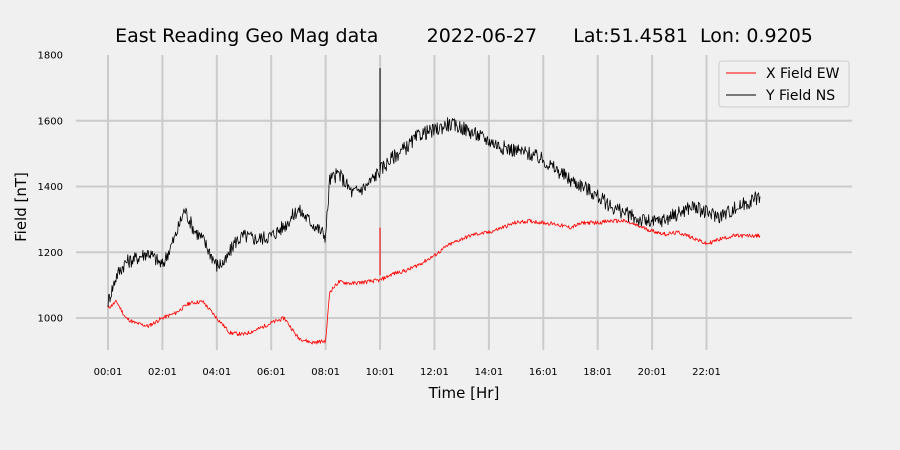 The image size is (900, 450). I want to click on x-tick-label: 14:01, so click(488, 372).